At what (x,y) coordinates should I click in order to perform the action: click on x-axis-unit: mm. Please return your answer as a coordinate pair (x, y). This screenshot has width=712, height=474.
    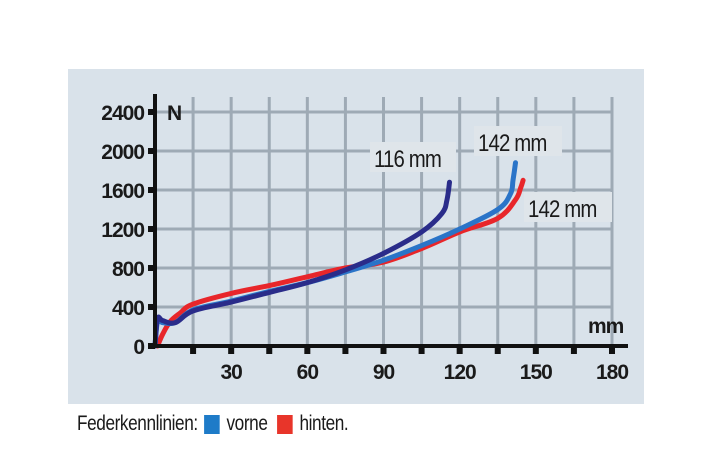
    Looking at the image, I should click on (606, 326).